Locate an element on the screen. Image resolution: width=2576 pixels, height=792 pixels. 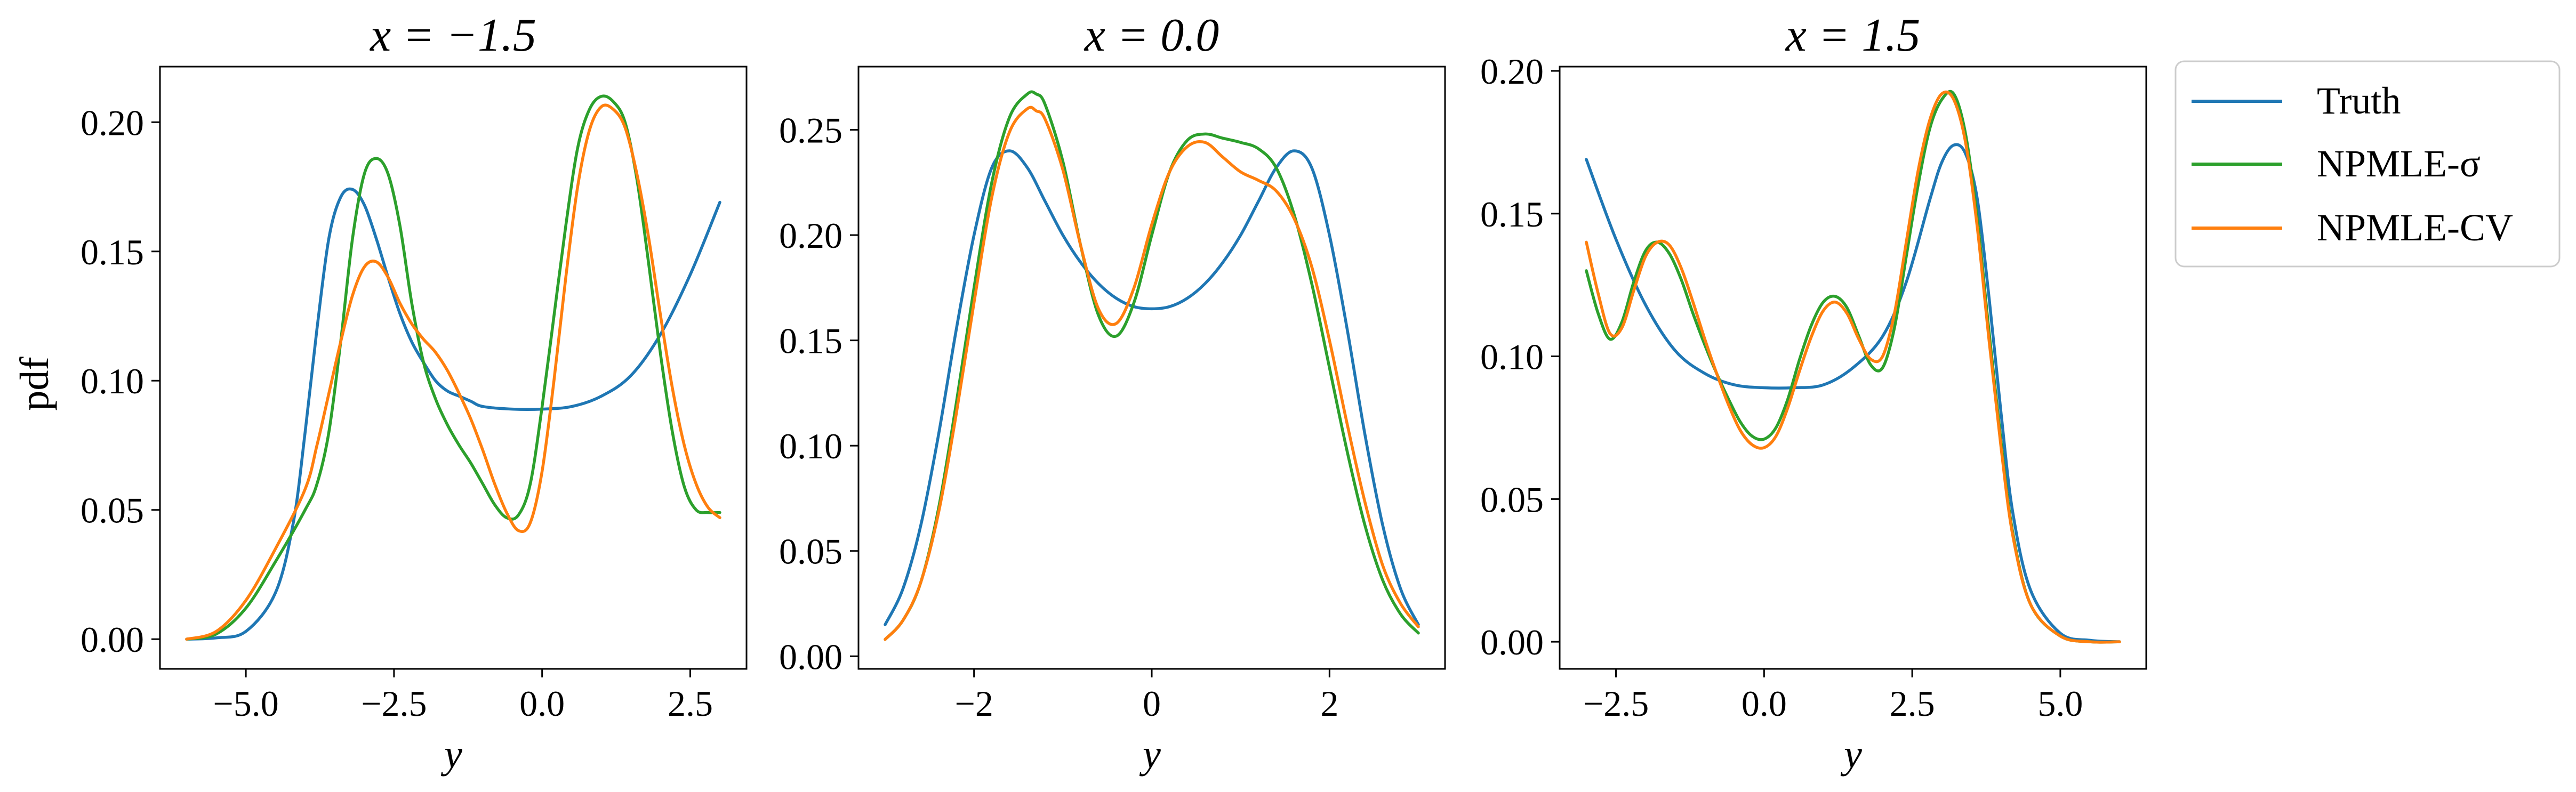
panel-1-ytick-label: 0.15 is located at coordinates (112, 252).